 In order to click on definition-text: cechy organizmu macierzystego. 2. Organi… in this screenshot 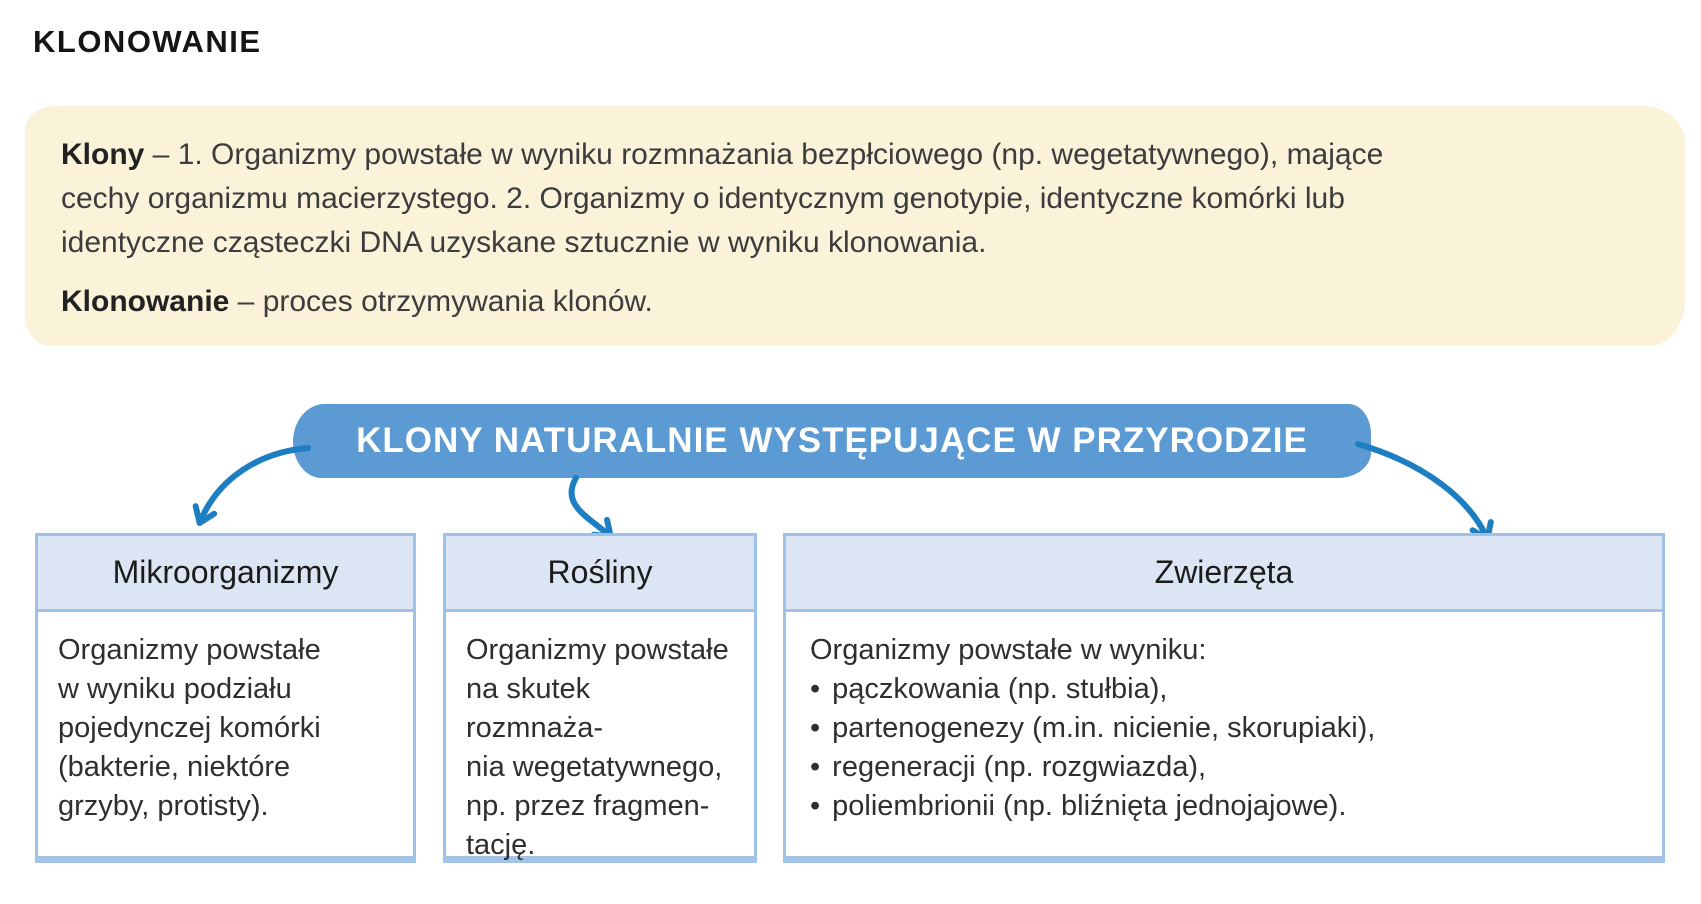, I will do `click(703, 198)`.